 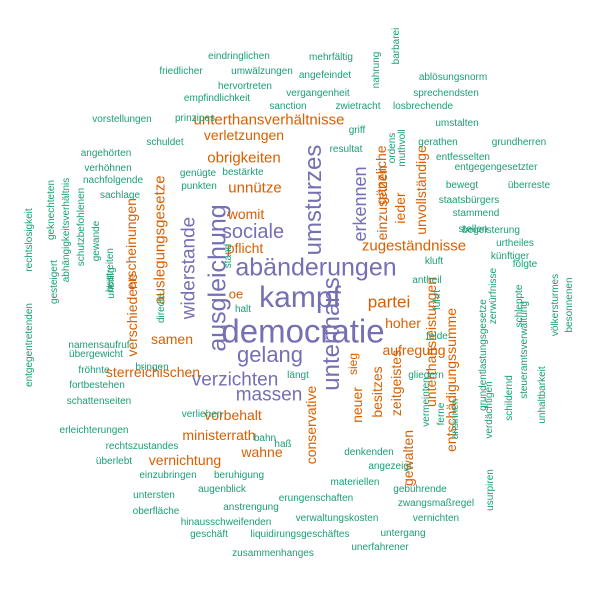 I want to click on word-untergang: untergang, so click(x=403, y=533).